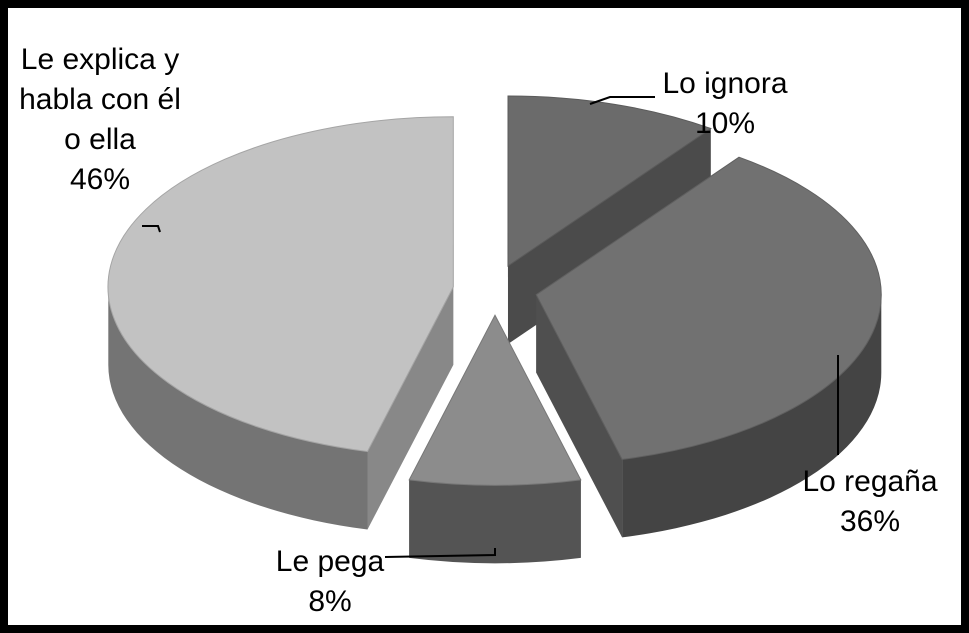 The image size is (969, 633). Describe the element at coordinates (725, 83) in the screenshot. I see `label-name: Lo ignora` at that location.